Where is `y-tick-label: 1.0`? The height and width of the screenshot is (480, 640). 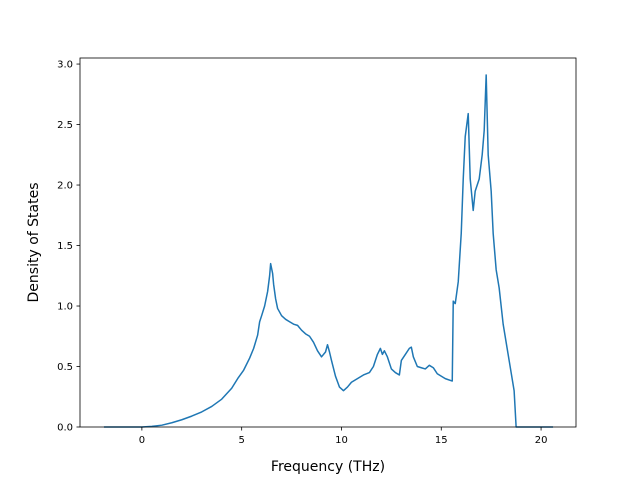 y-tick-label: 1.0 is located at coordinates (65, 307).